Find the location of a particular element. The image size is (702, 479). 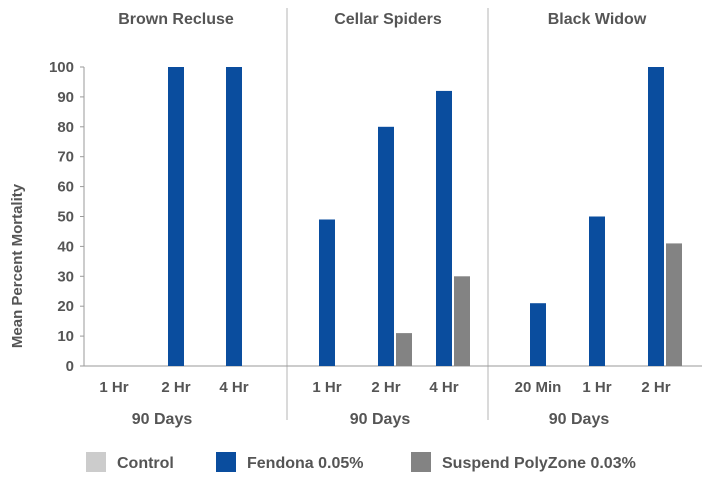

y-tick-label: 0 is located at coordinates (70, 366).